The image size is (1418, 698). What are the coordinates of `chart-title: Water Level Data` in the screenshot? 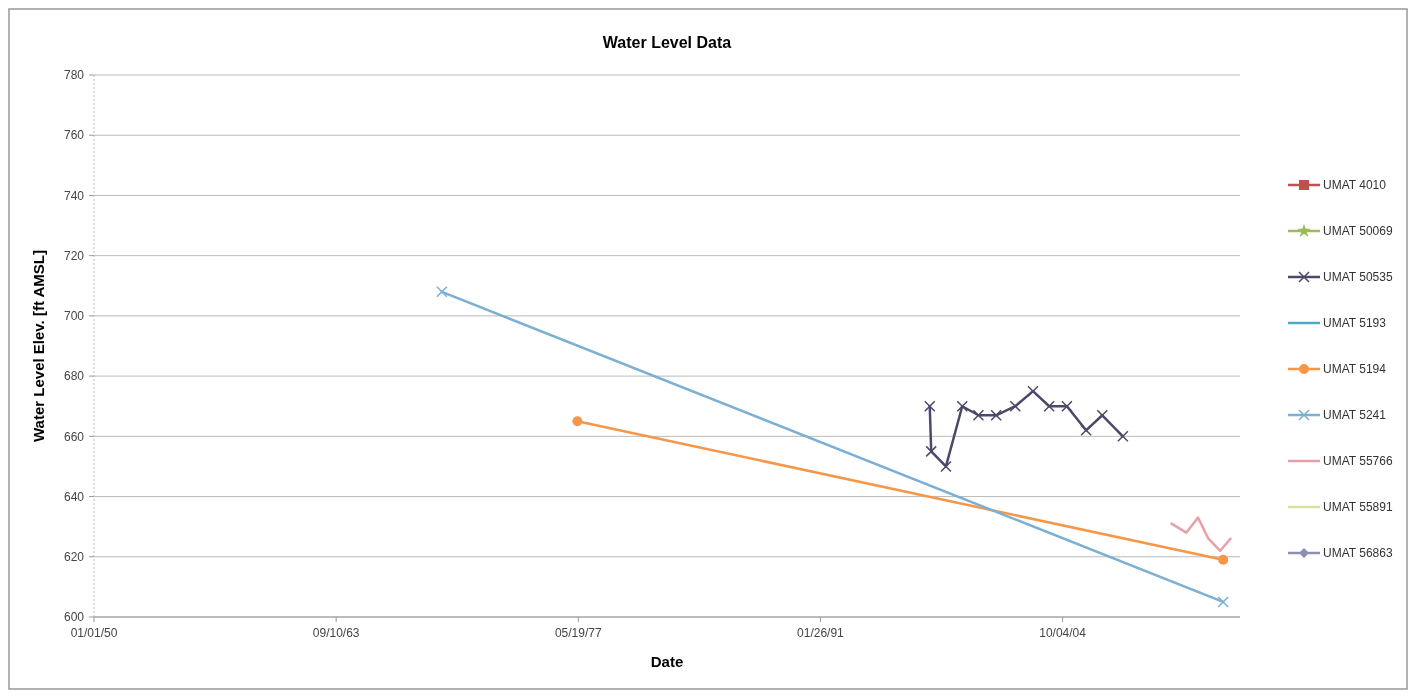 It's located at (667, 42).